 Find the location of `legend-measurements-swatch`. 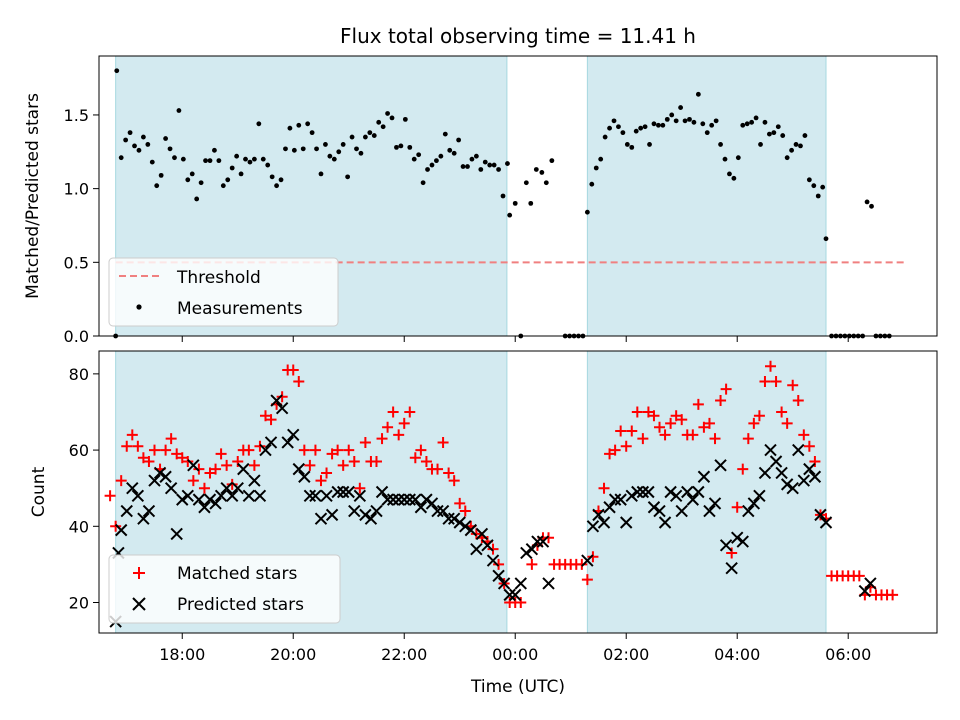

legend-measurements-swatch is located at coordinates (139, 307).